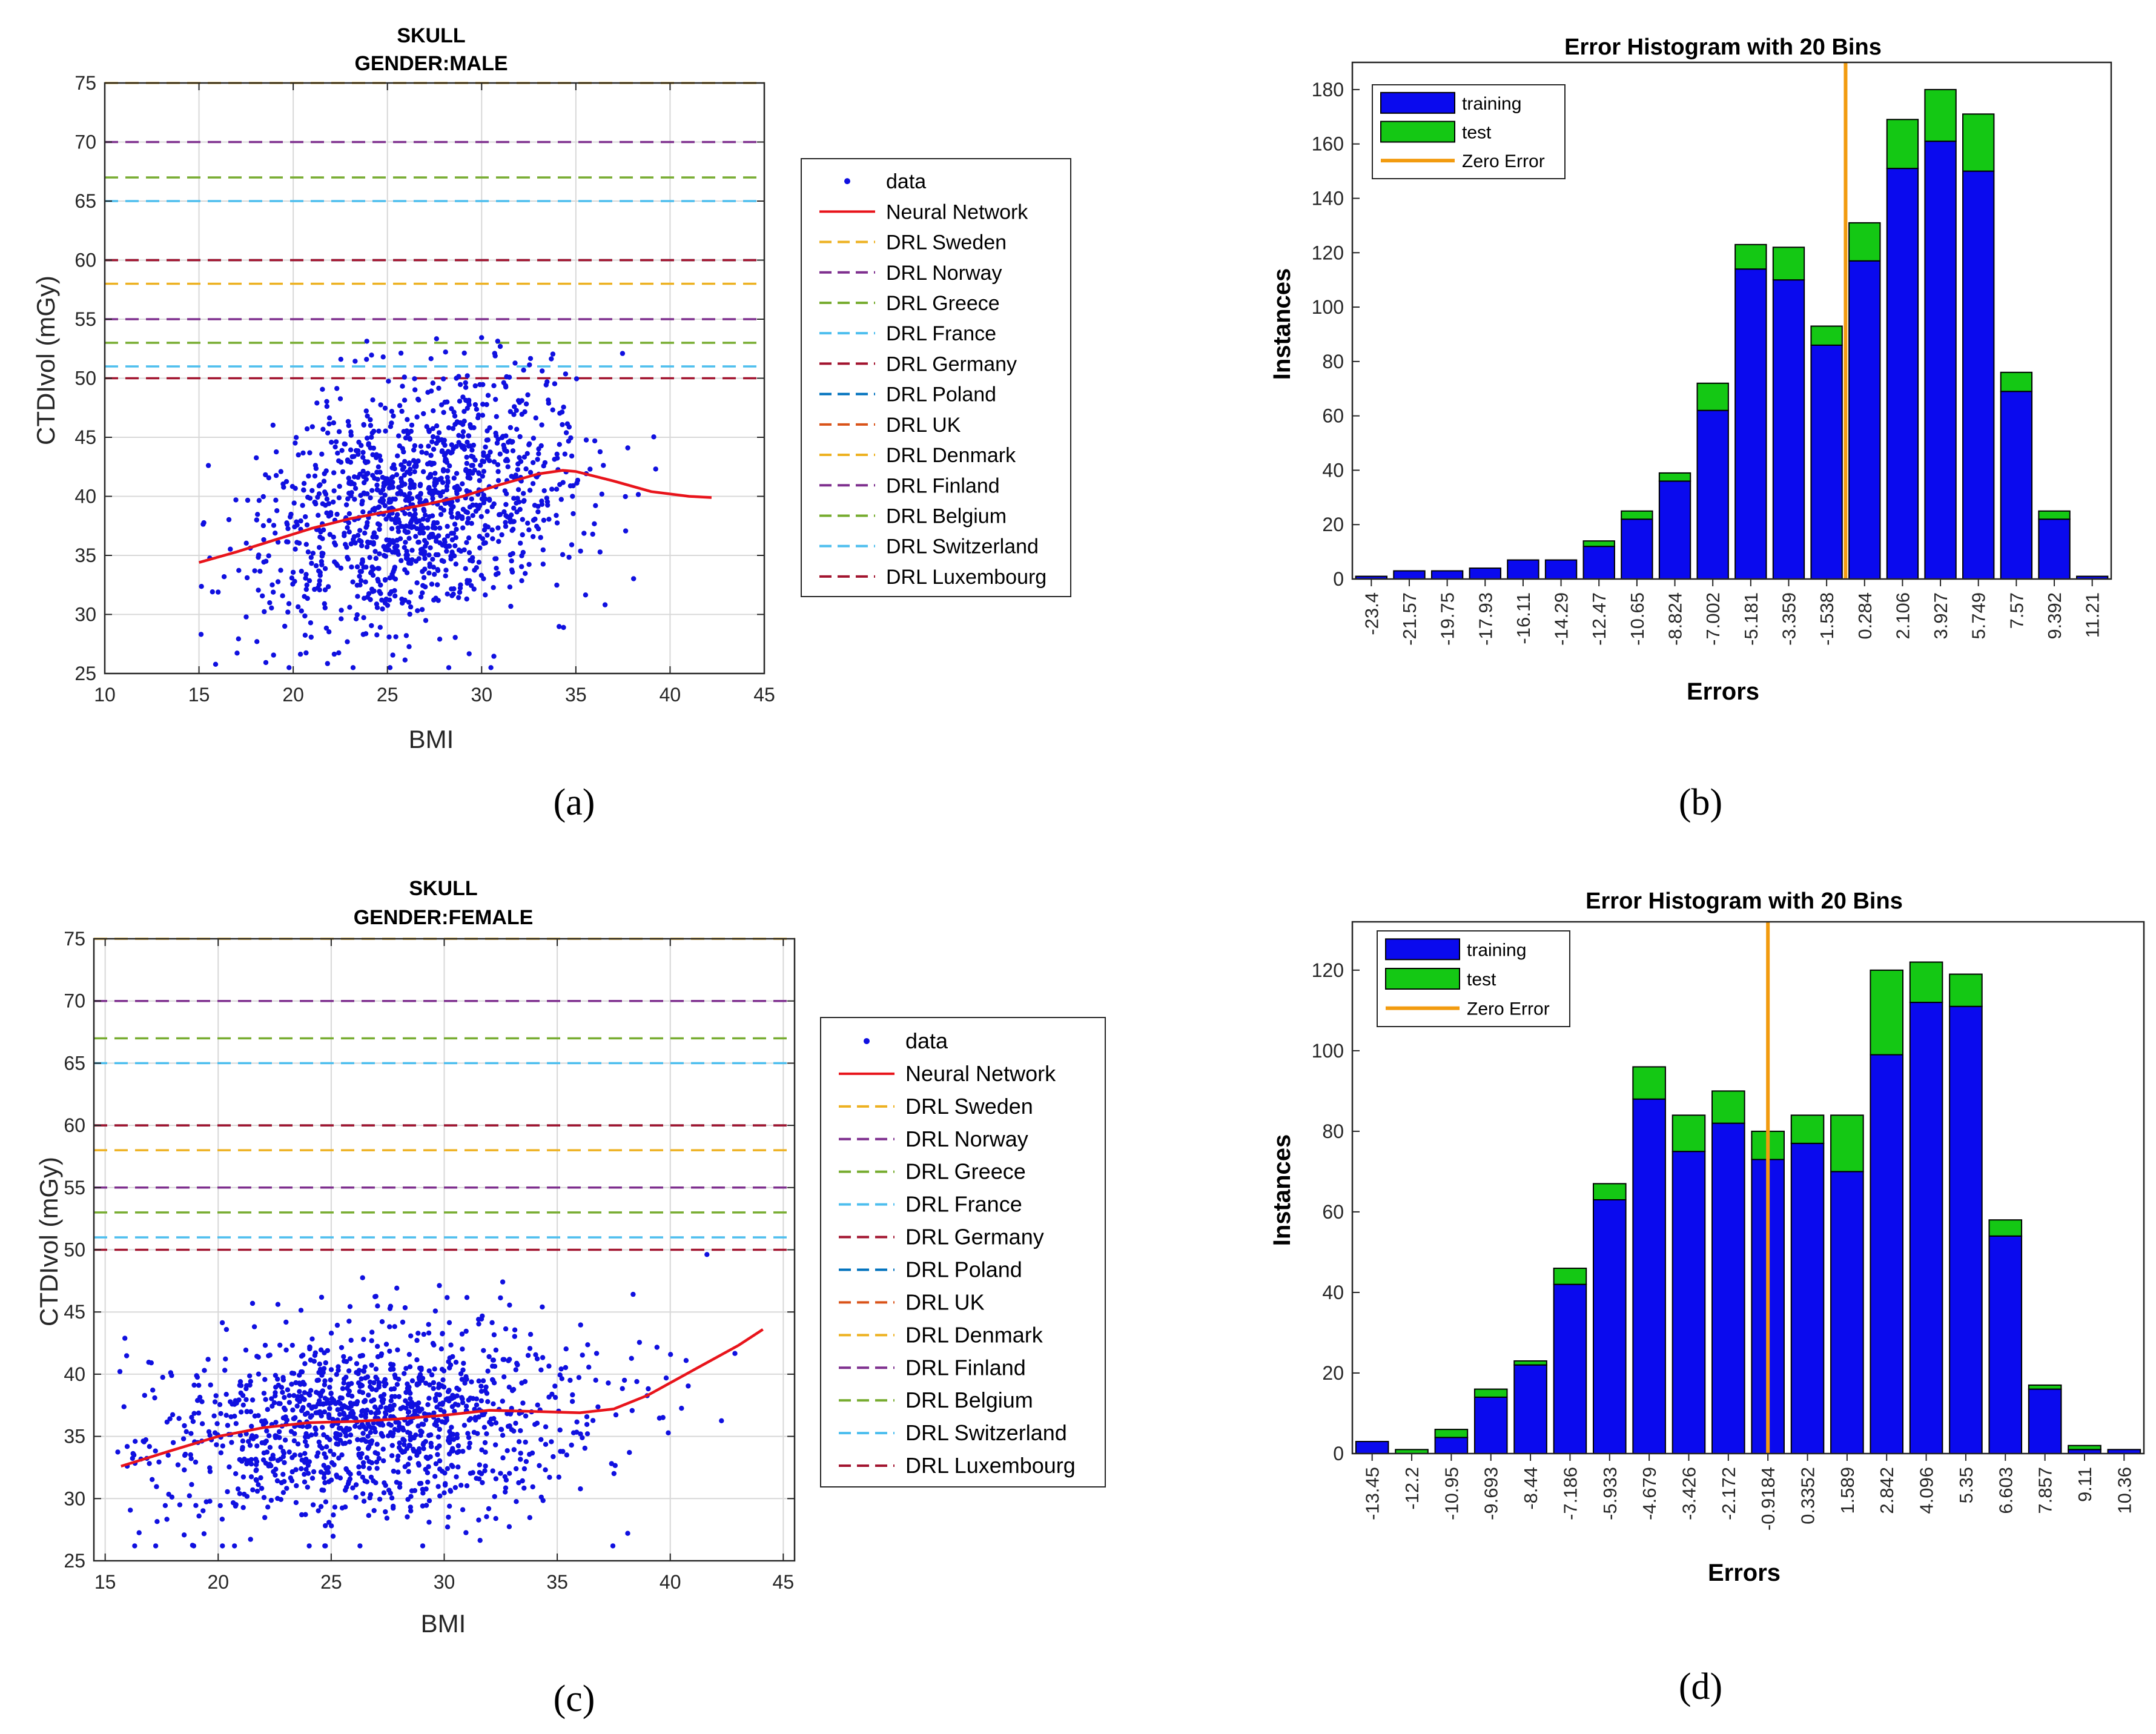  I want to click on chart-c-xlabel: BMI, so click(443, 1623).